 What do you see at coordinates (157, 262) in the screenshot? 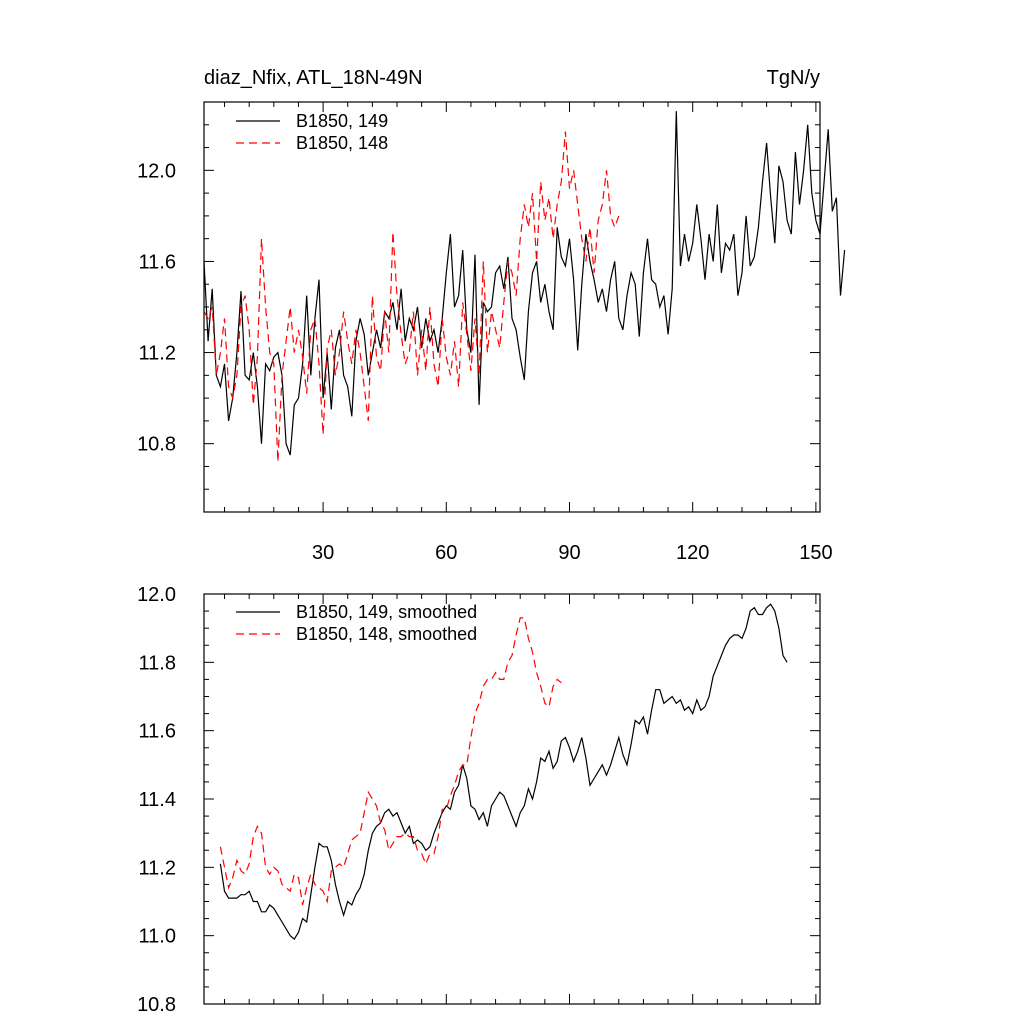
I see `top-ytick-label: 11.6` at bounding box center [157, 262].